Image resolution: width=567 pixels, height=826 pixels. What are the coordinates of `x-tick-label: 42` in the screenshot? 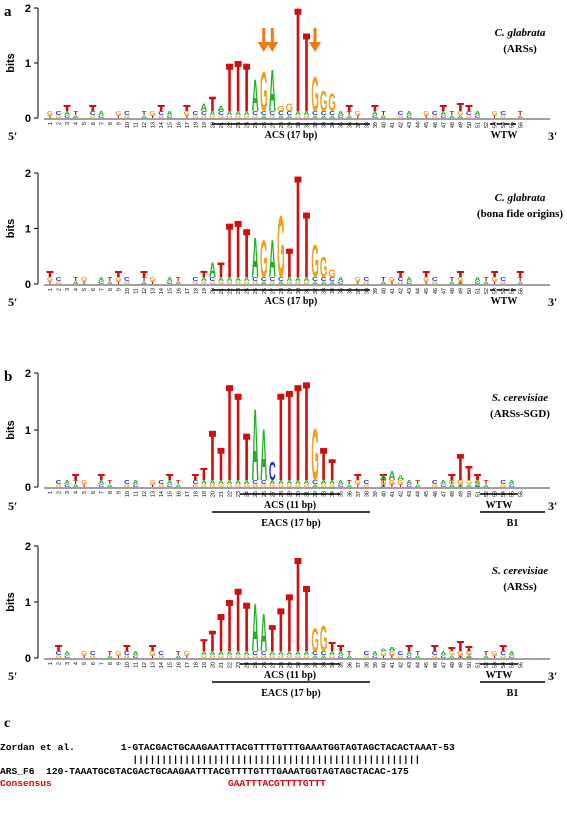 It's located at (402, 665).